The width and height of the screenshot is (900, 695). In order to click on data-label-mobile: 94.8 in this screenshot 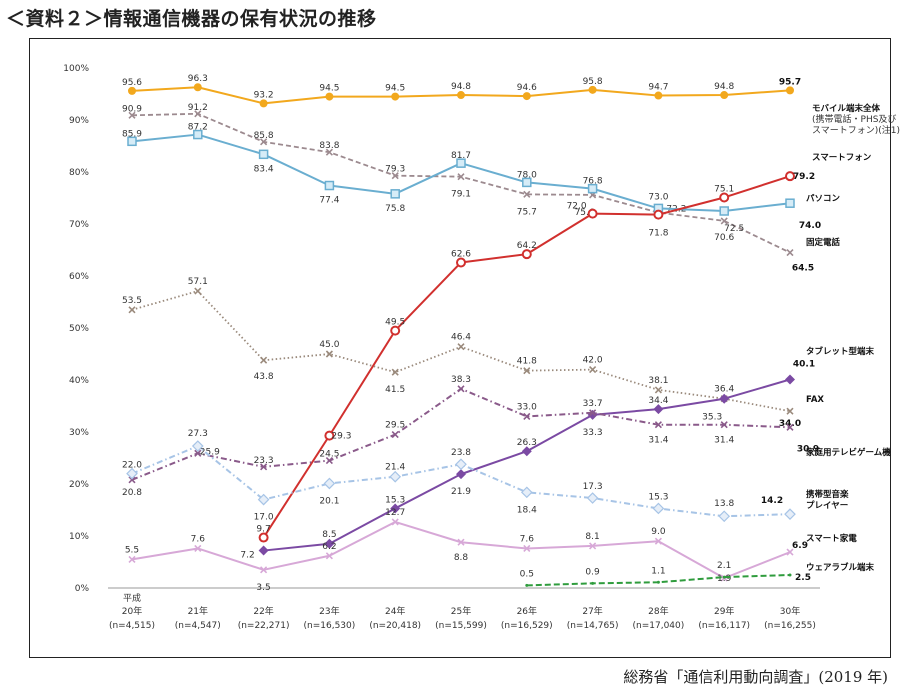, I will do `click(461, 87)`.